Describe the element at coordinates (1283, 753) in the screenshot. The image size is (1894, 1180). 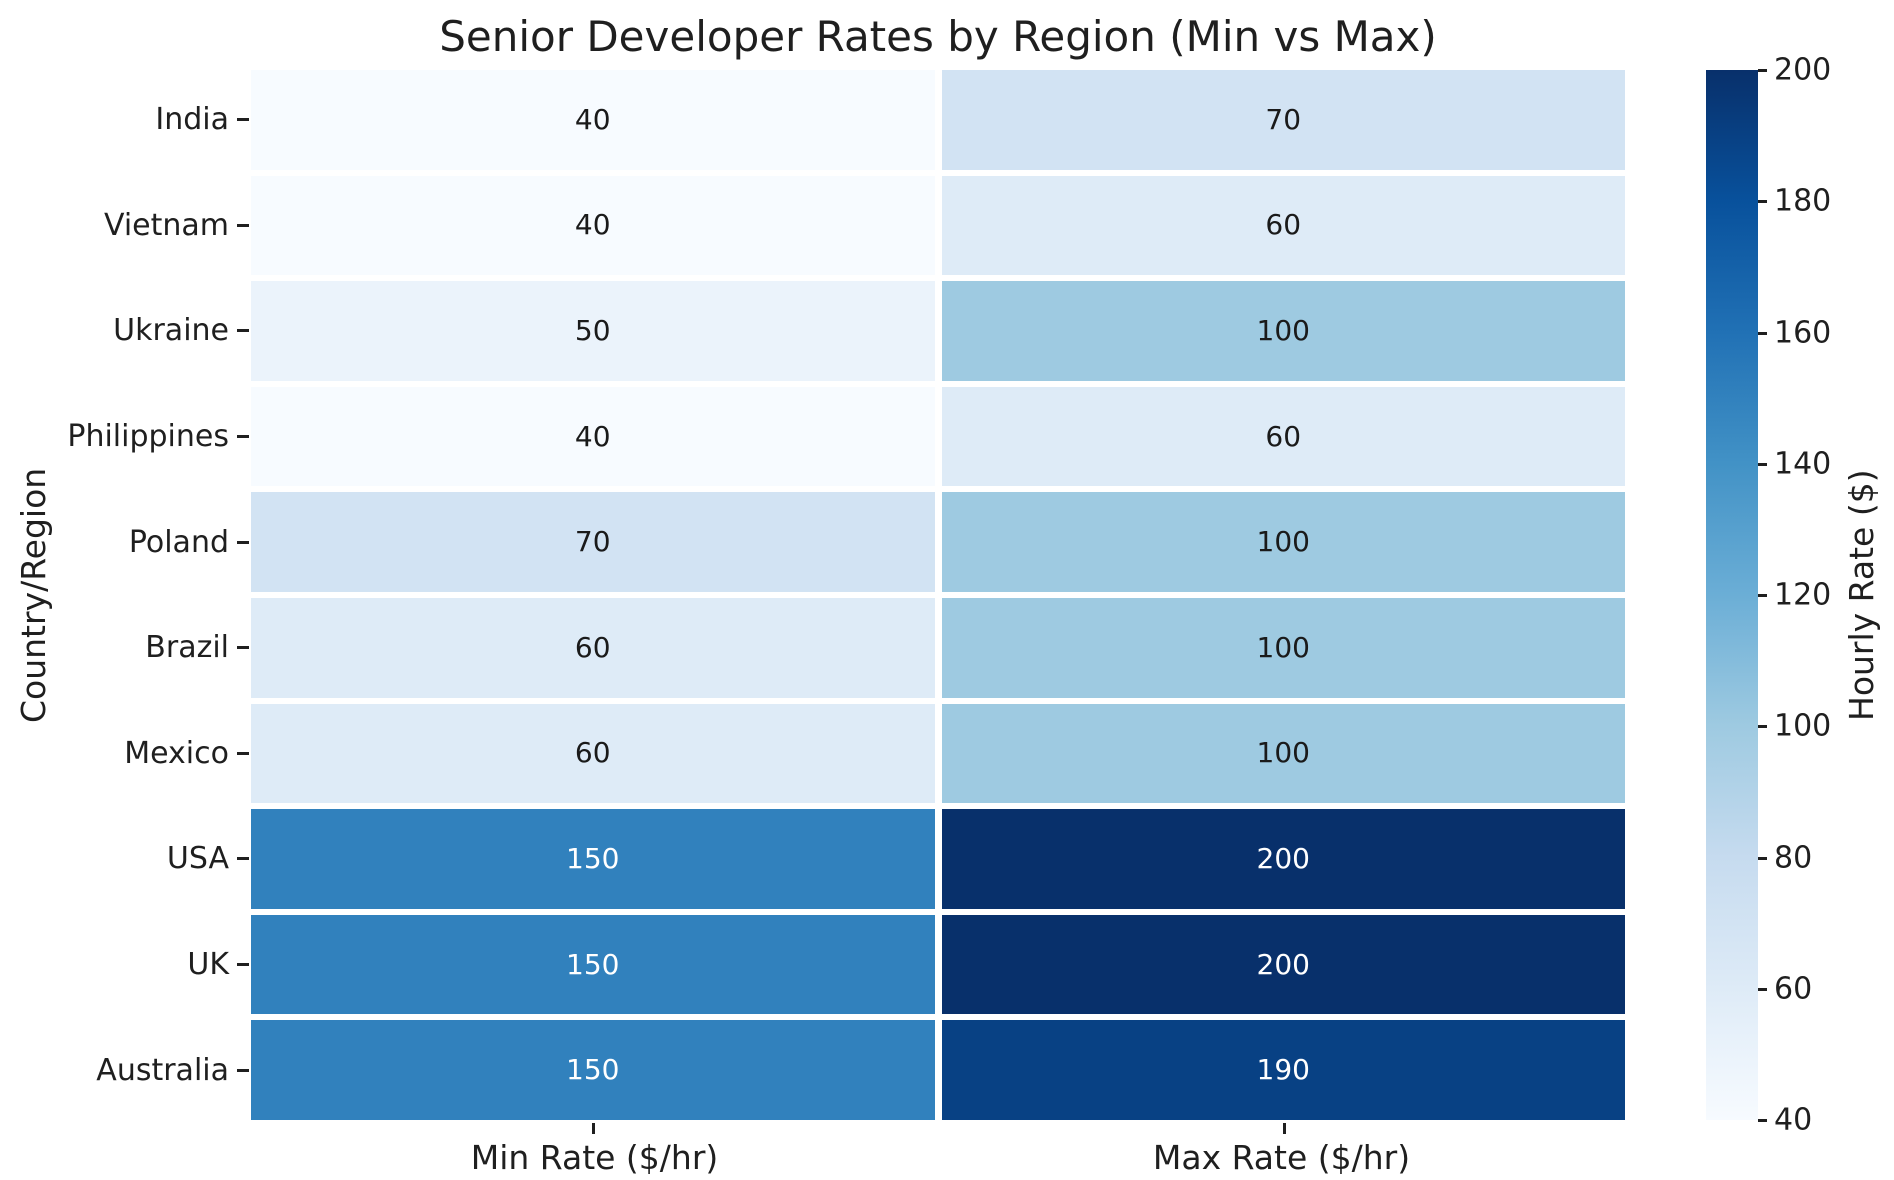
I see `heatmap-cell-mexico-max: 100` at that location.